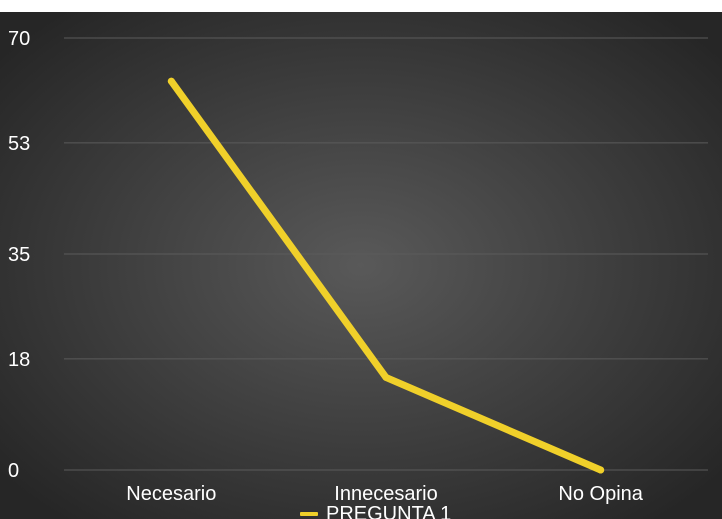 Image resolution: width=722 pixels, height=519 pixels. I want to click on y-tick-label: 53, so click(19, 144).